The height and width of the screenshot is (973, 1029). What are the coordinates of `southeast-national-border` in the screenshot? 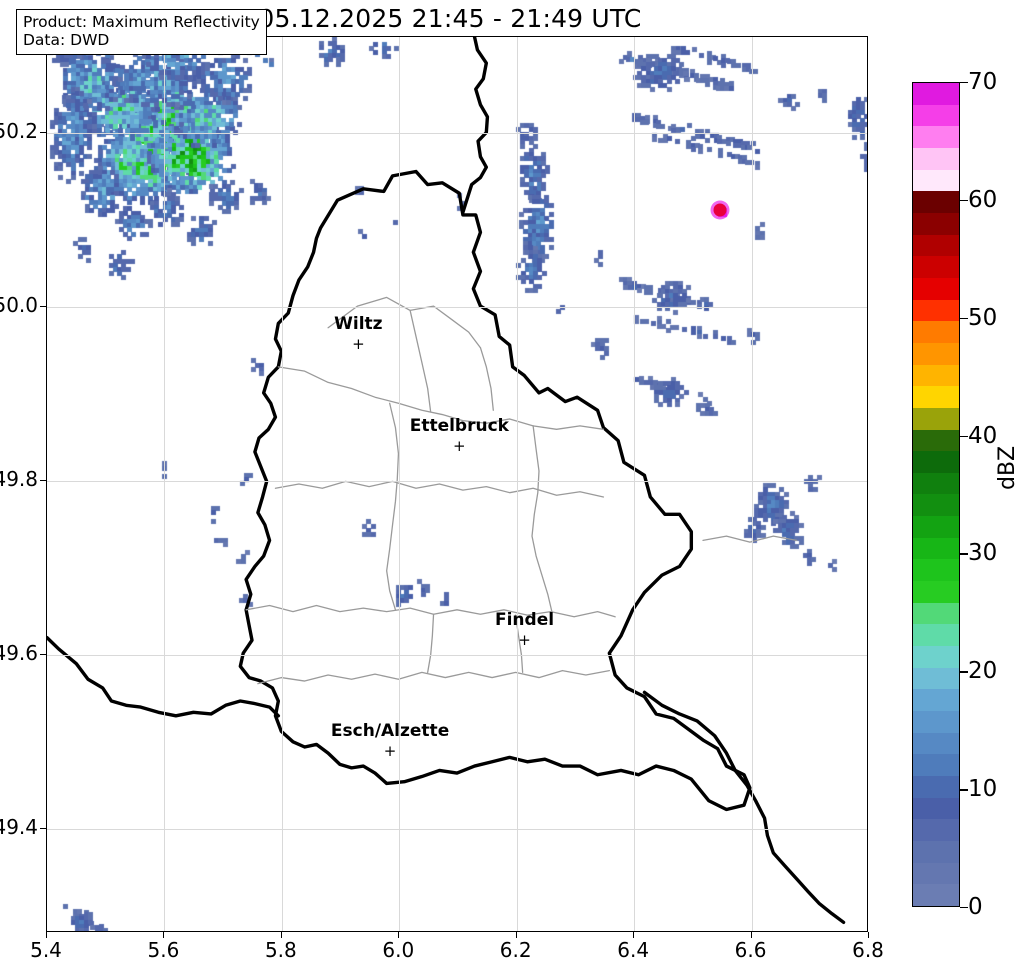 It's located at (744, 807).